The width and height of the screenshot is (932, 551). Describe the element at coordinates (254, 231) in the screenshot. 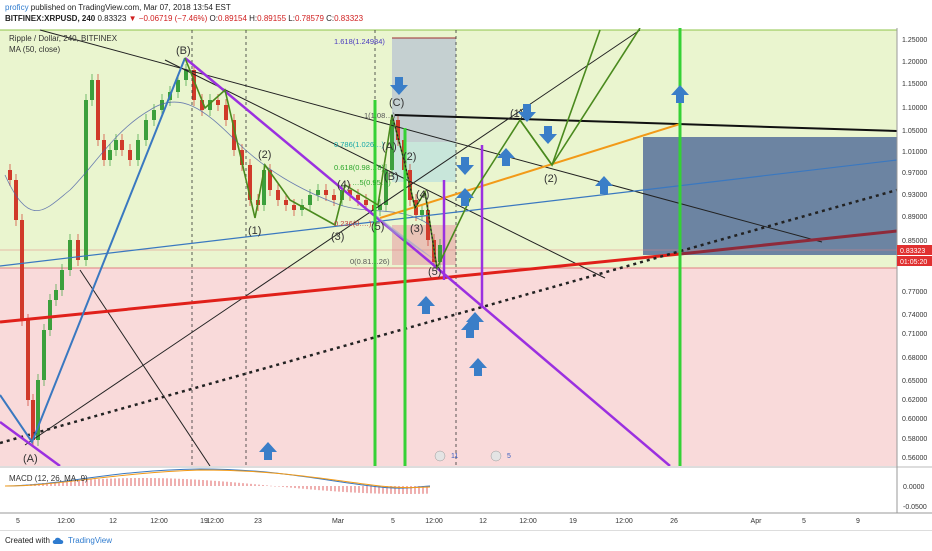

I see `wave-label-1-a: (1)` at that location.